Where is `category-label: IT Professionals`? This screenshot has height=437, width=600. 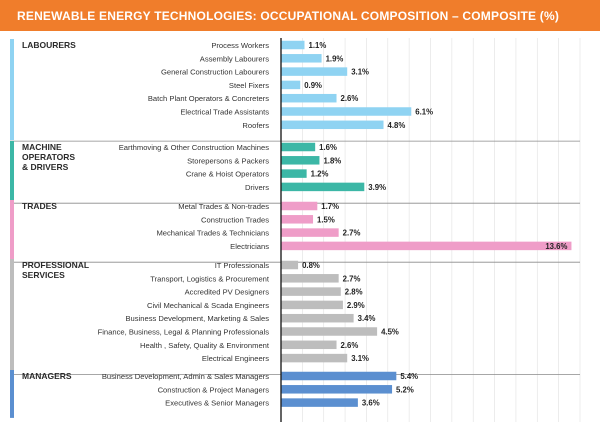 category-label: IT Professionals is located at coordinates (242, 265).